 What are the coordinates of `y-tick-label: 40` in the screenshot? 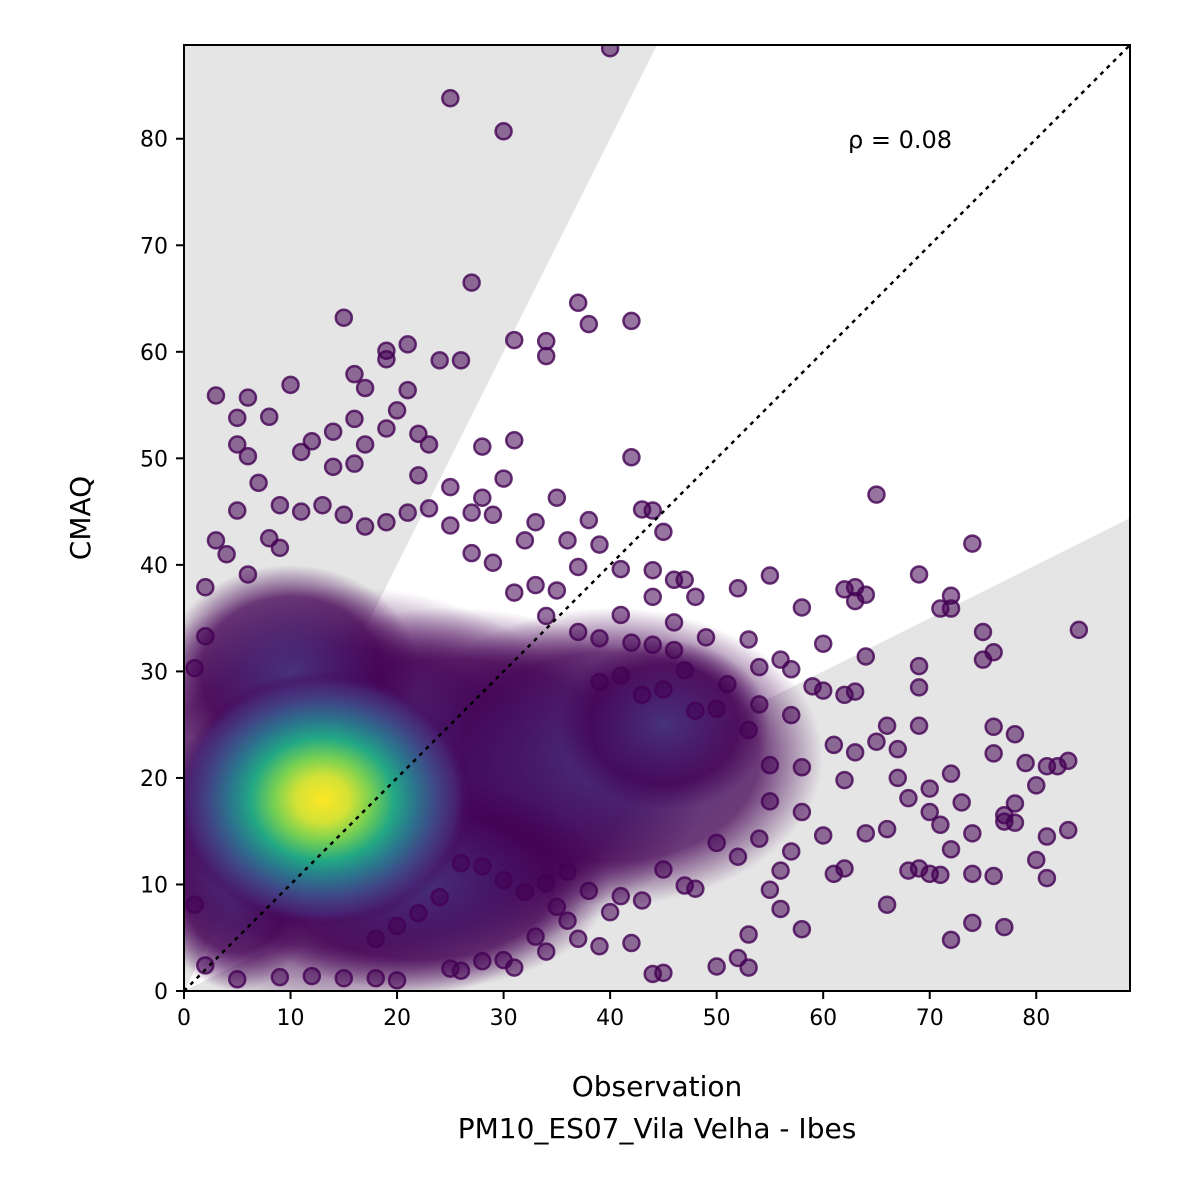 It's located at (154, 566).